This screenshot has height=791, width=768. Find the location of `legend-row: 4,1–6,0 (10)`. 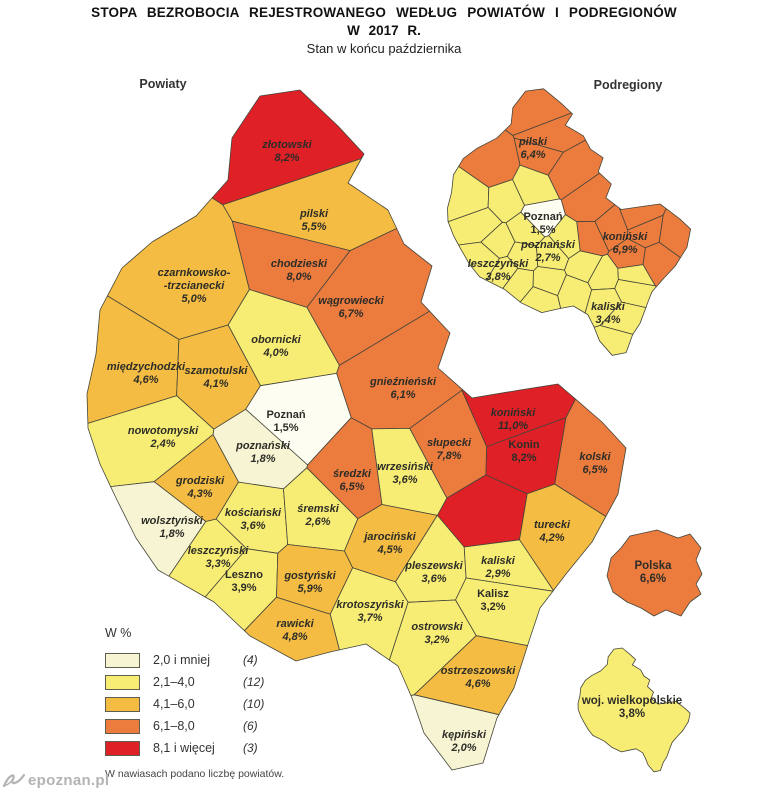

legend-row: 4,1–6,0 (10) is located at coordinates (222, 704).